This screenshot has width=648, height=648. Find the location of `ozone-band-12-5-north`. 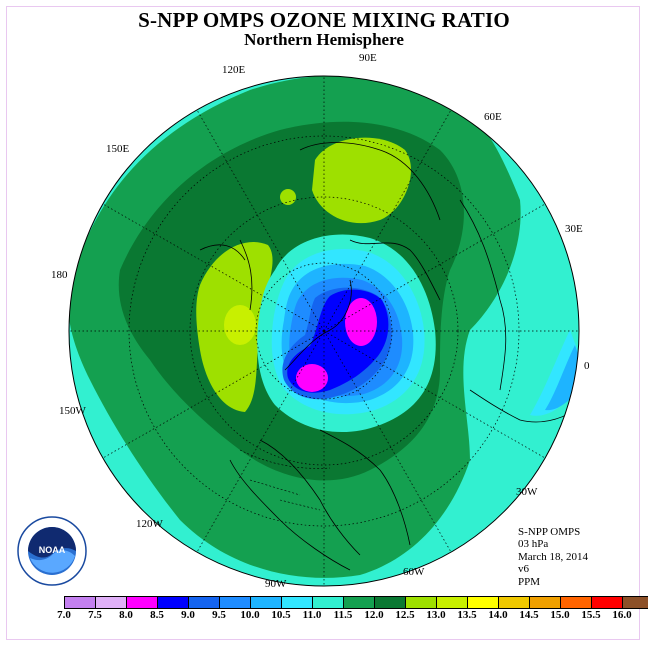

ozone-band-12-5-north is located at coordinates (361, 180).